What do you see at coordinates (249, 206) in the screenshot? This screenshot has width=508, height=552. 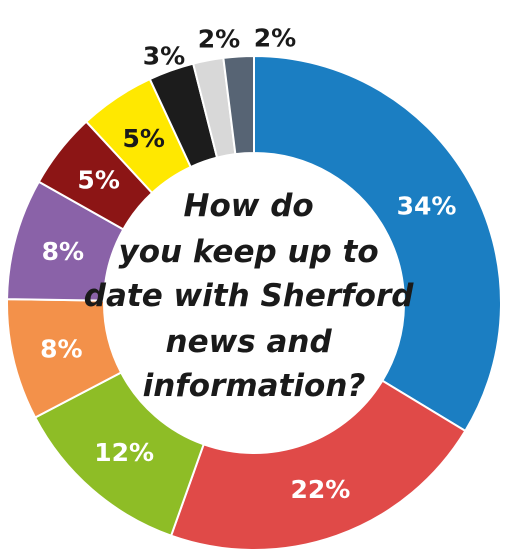 I see `center-line-1: How do` at bounding box center [249, 206].